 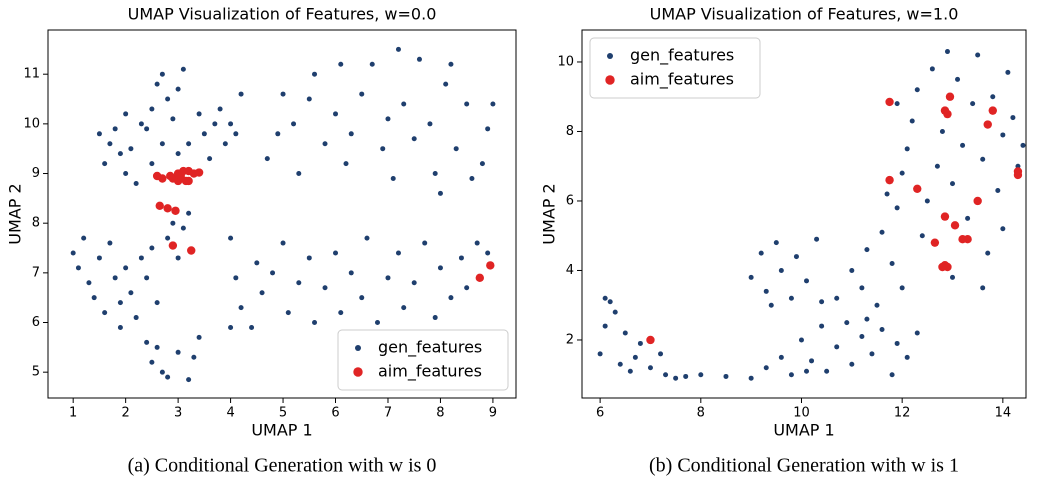 What do you see at coordinates (804, 466) in the screenshot?
I see `caption: (b) Conditional Generation with w is 1` at bounding box center [804, 466].